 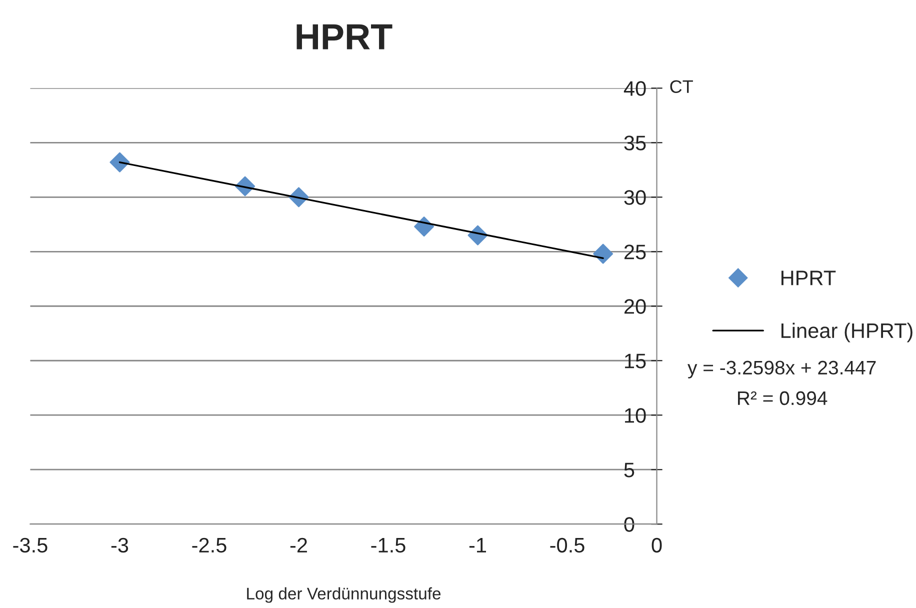 I want to click on x-tick-label: -3, so click(x=119, y=545).